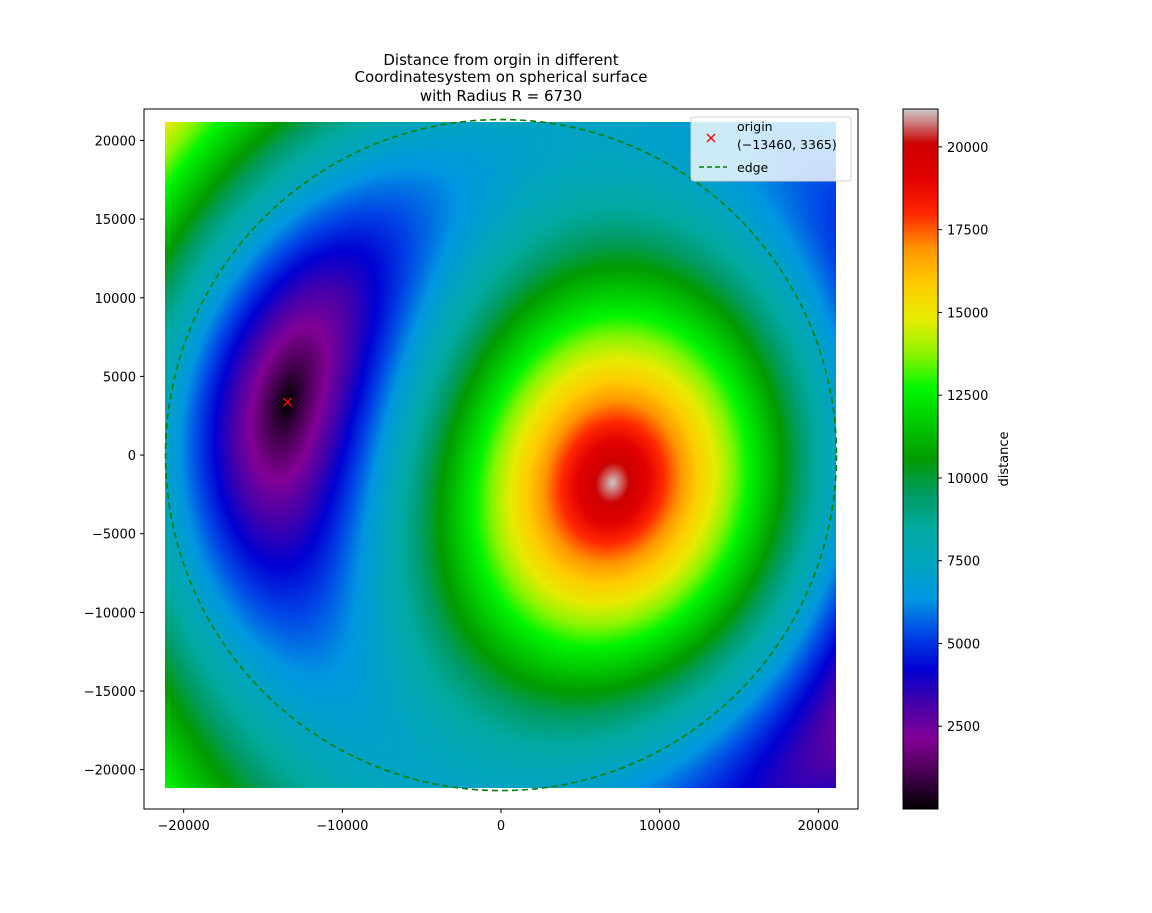 This screenshot has height=913, width=1152. I want to click on origin-marker, so click(287, 402).